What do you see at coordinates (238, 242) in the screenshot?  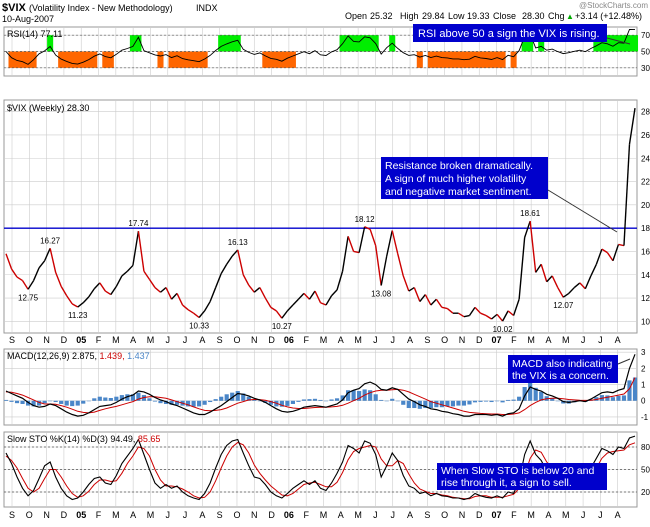 I see `price-data-label: 16.13` at bounding box center [238, 242].